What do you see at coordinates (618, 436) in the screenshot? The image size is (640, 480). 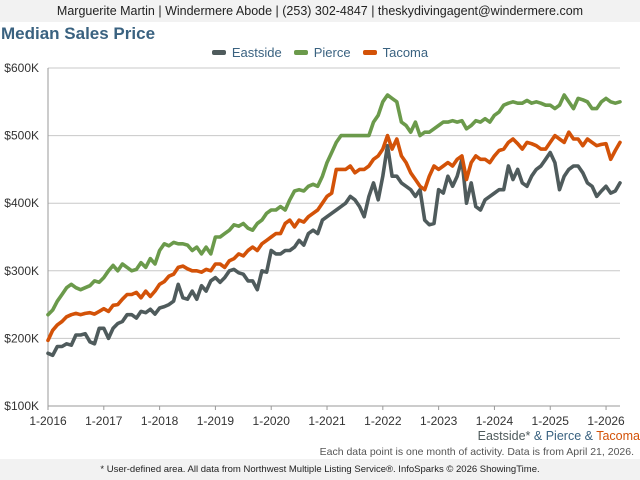 I see `area-label-tacoma: Tacoma` at bounding box center [618, 436].